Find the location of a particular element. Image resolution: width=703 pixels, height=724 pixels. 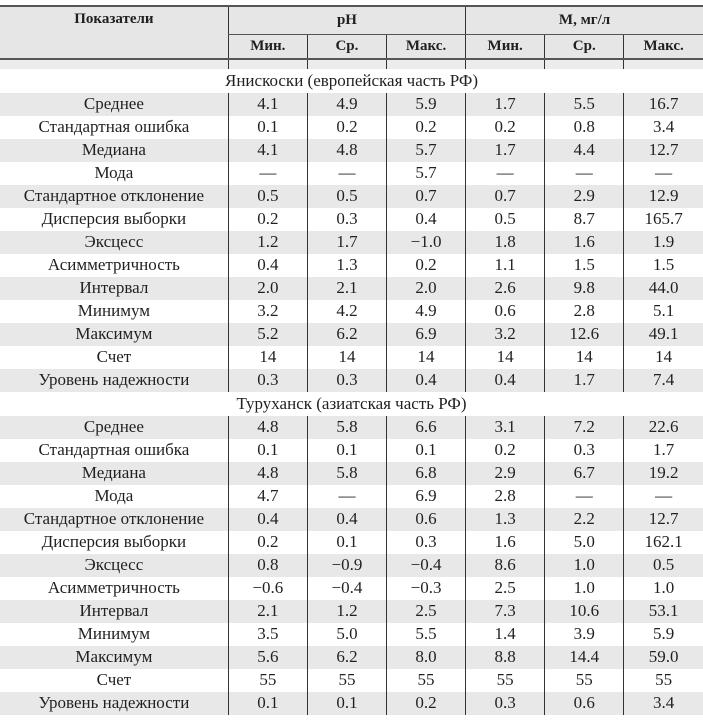

table-cell: 3.1 is located at coordinates (505, 427).